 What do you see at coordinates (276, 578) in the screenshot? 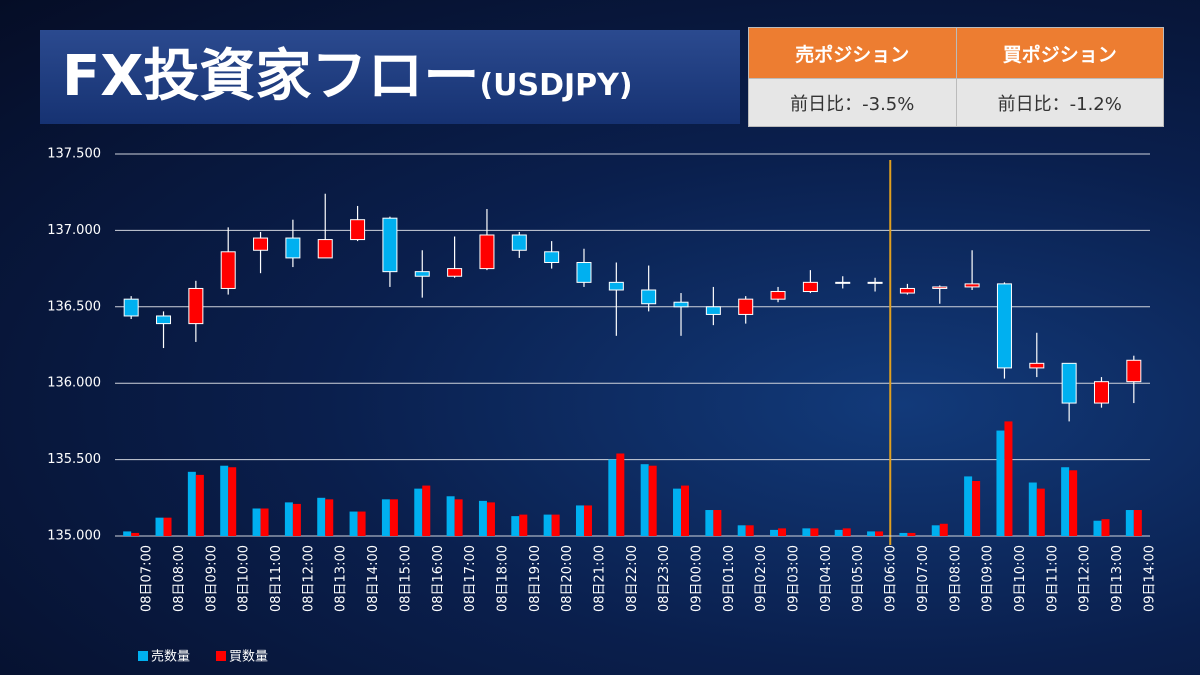
I see `x-tick-label: 08日11:00` at bounding box center [276, 578].